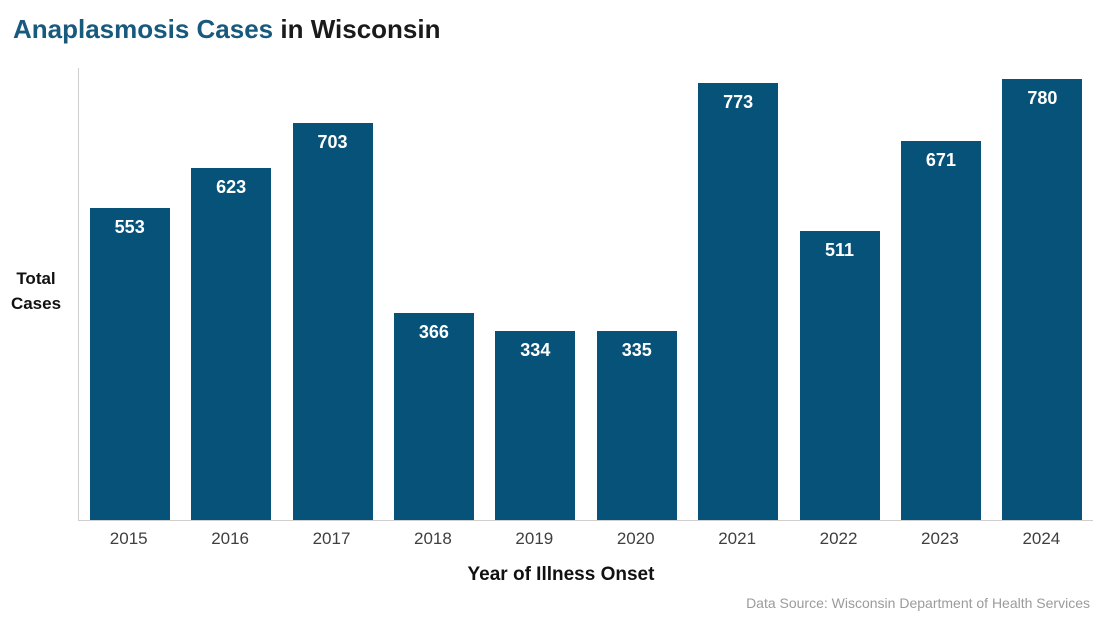 This screenshot has width=1100, height=619. What do you see at coordinates (635, 538) in the screenshot?
I see `x-tick-label-2020: 2020` at bounding box center [635, 538].